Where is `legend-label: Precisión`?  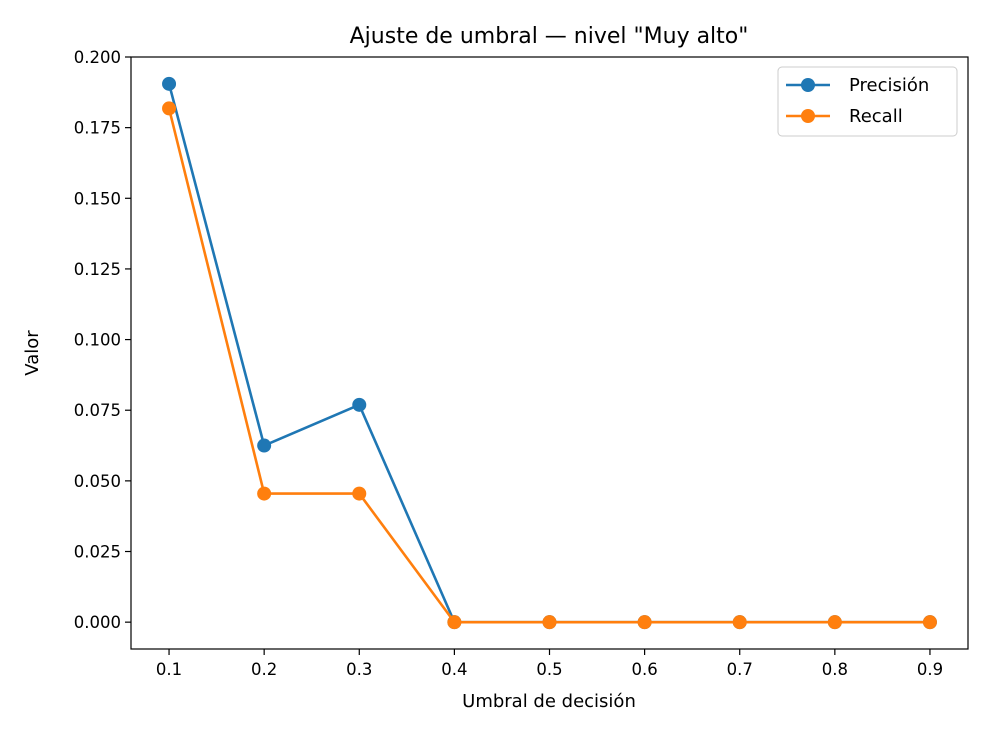
legend-label: Precisión is located at coordinates (889, 85).